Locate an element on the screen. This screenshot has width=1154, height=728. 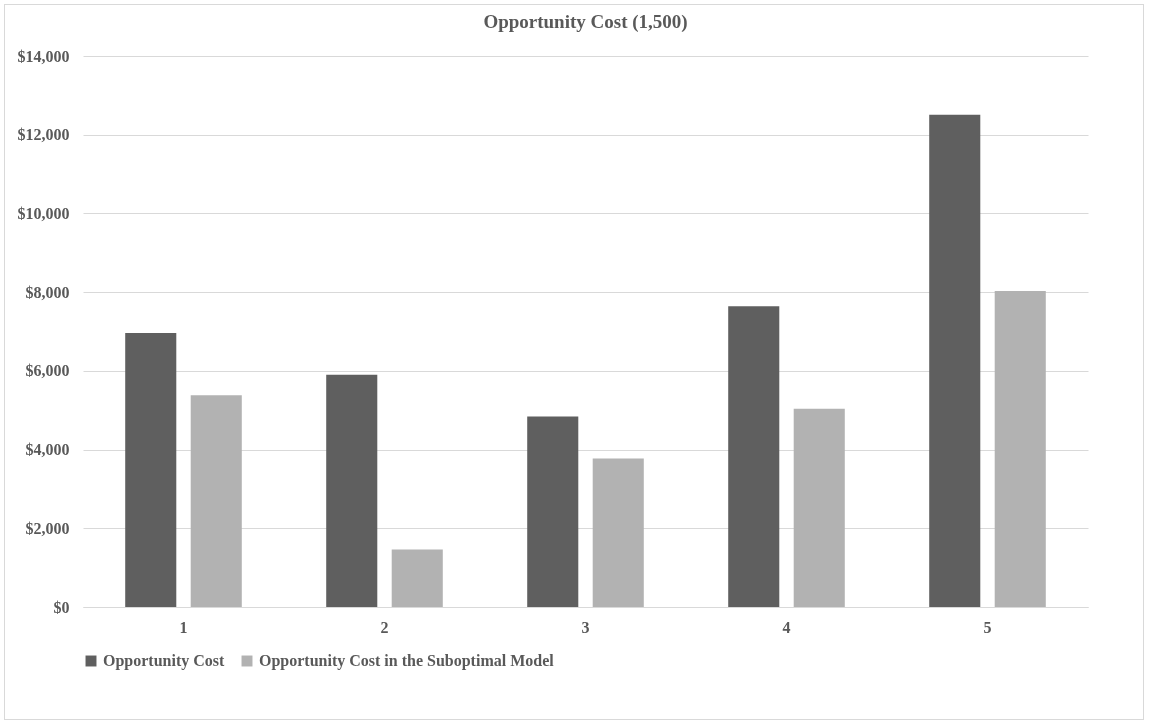
y-tick-label: $10,000 is located at coordinates (43, 213).